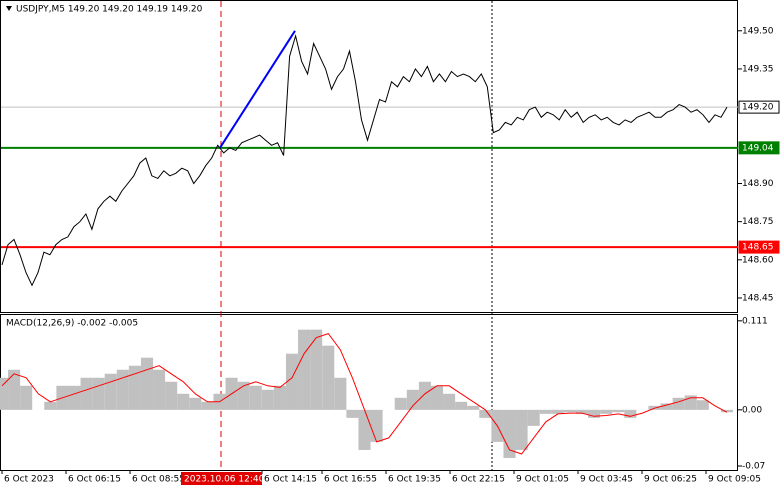 Image resolution: width=781 pixels, height=489 pixels. I want to click on y-tick-label: 149.35, so click(758, 69).